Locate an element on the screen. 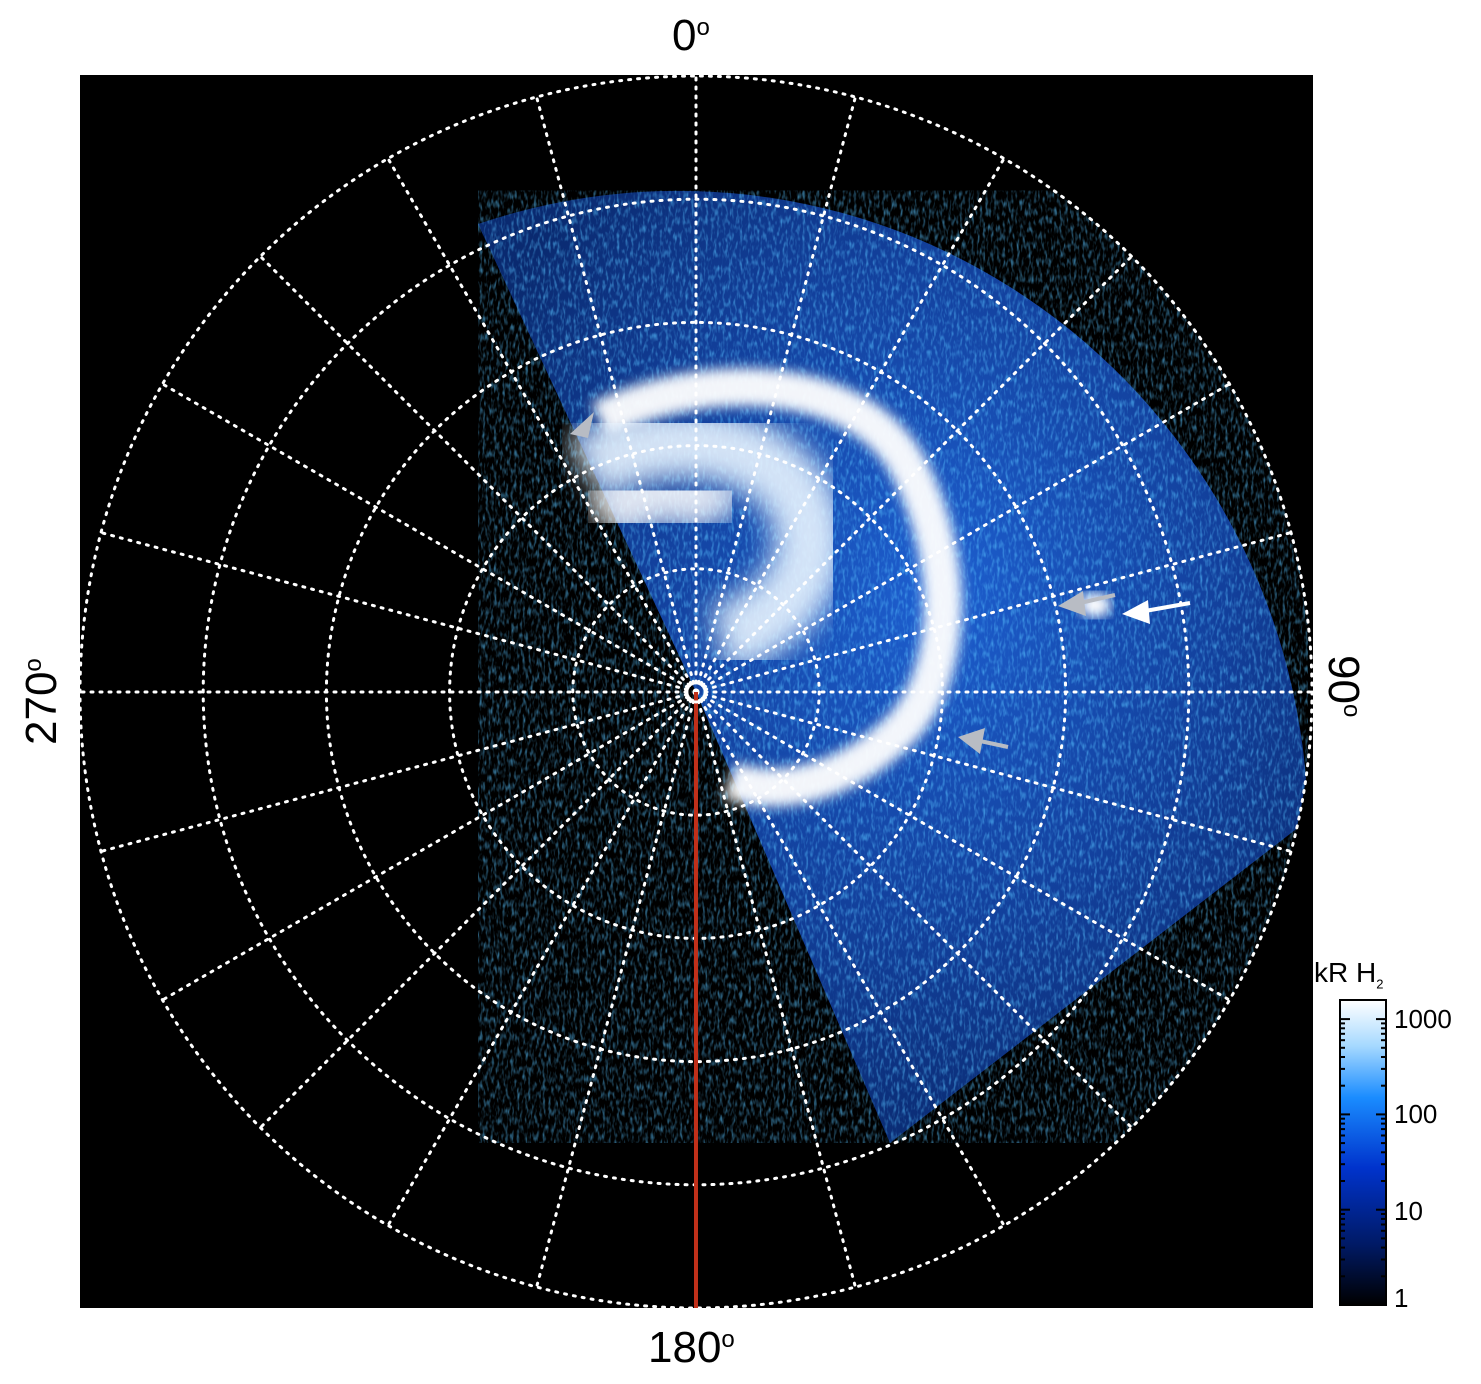 This screenshot has height=1384, width=1481. pole-marker is located at coordinates (696, 692).